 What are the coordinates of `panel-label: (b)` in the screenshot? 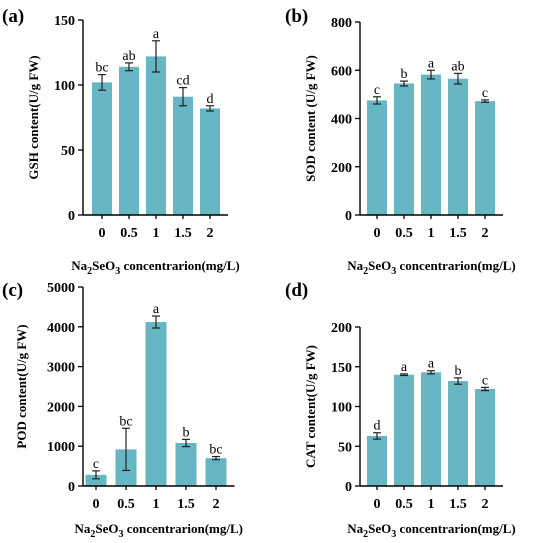 It's located at (296, 16).